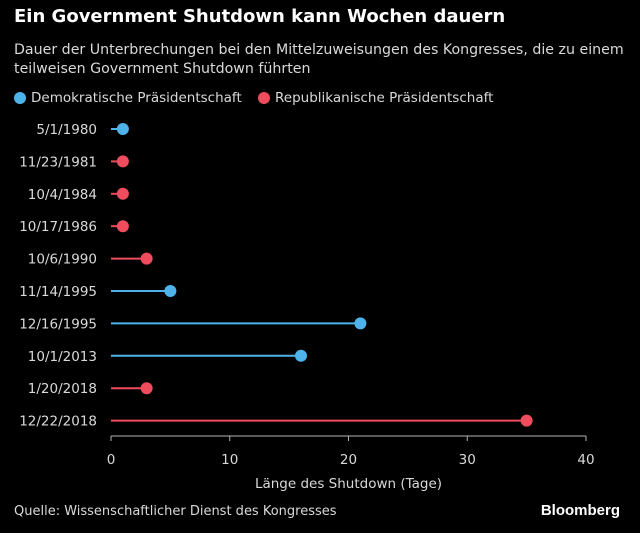 The image size is (640, 533). Describe the element at coordinates (384, 98) in the screenshot. I see `legend-label-republican: Republikanische Präsidentschaft` at that location.